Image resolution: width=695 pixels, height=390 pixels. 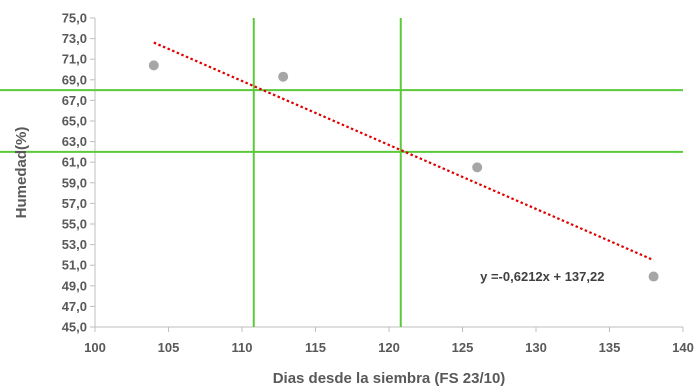 What do you see at coordinates (683, 347) in the screenshot?
I see `x-tick-label: 140` at bounding box center [683, 347].